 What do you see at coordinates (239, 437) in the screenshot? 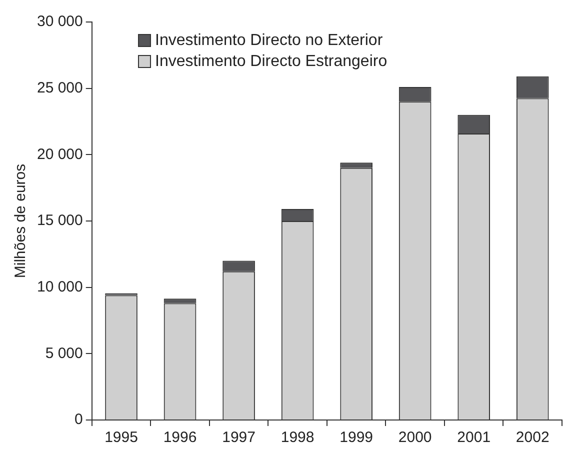
I see `x-tick-label: 1997` at bounding box center [239, 437].